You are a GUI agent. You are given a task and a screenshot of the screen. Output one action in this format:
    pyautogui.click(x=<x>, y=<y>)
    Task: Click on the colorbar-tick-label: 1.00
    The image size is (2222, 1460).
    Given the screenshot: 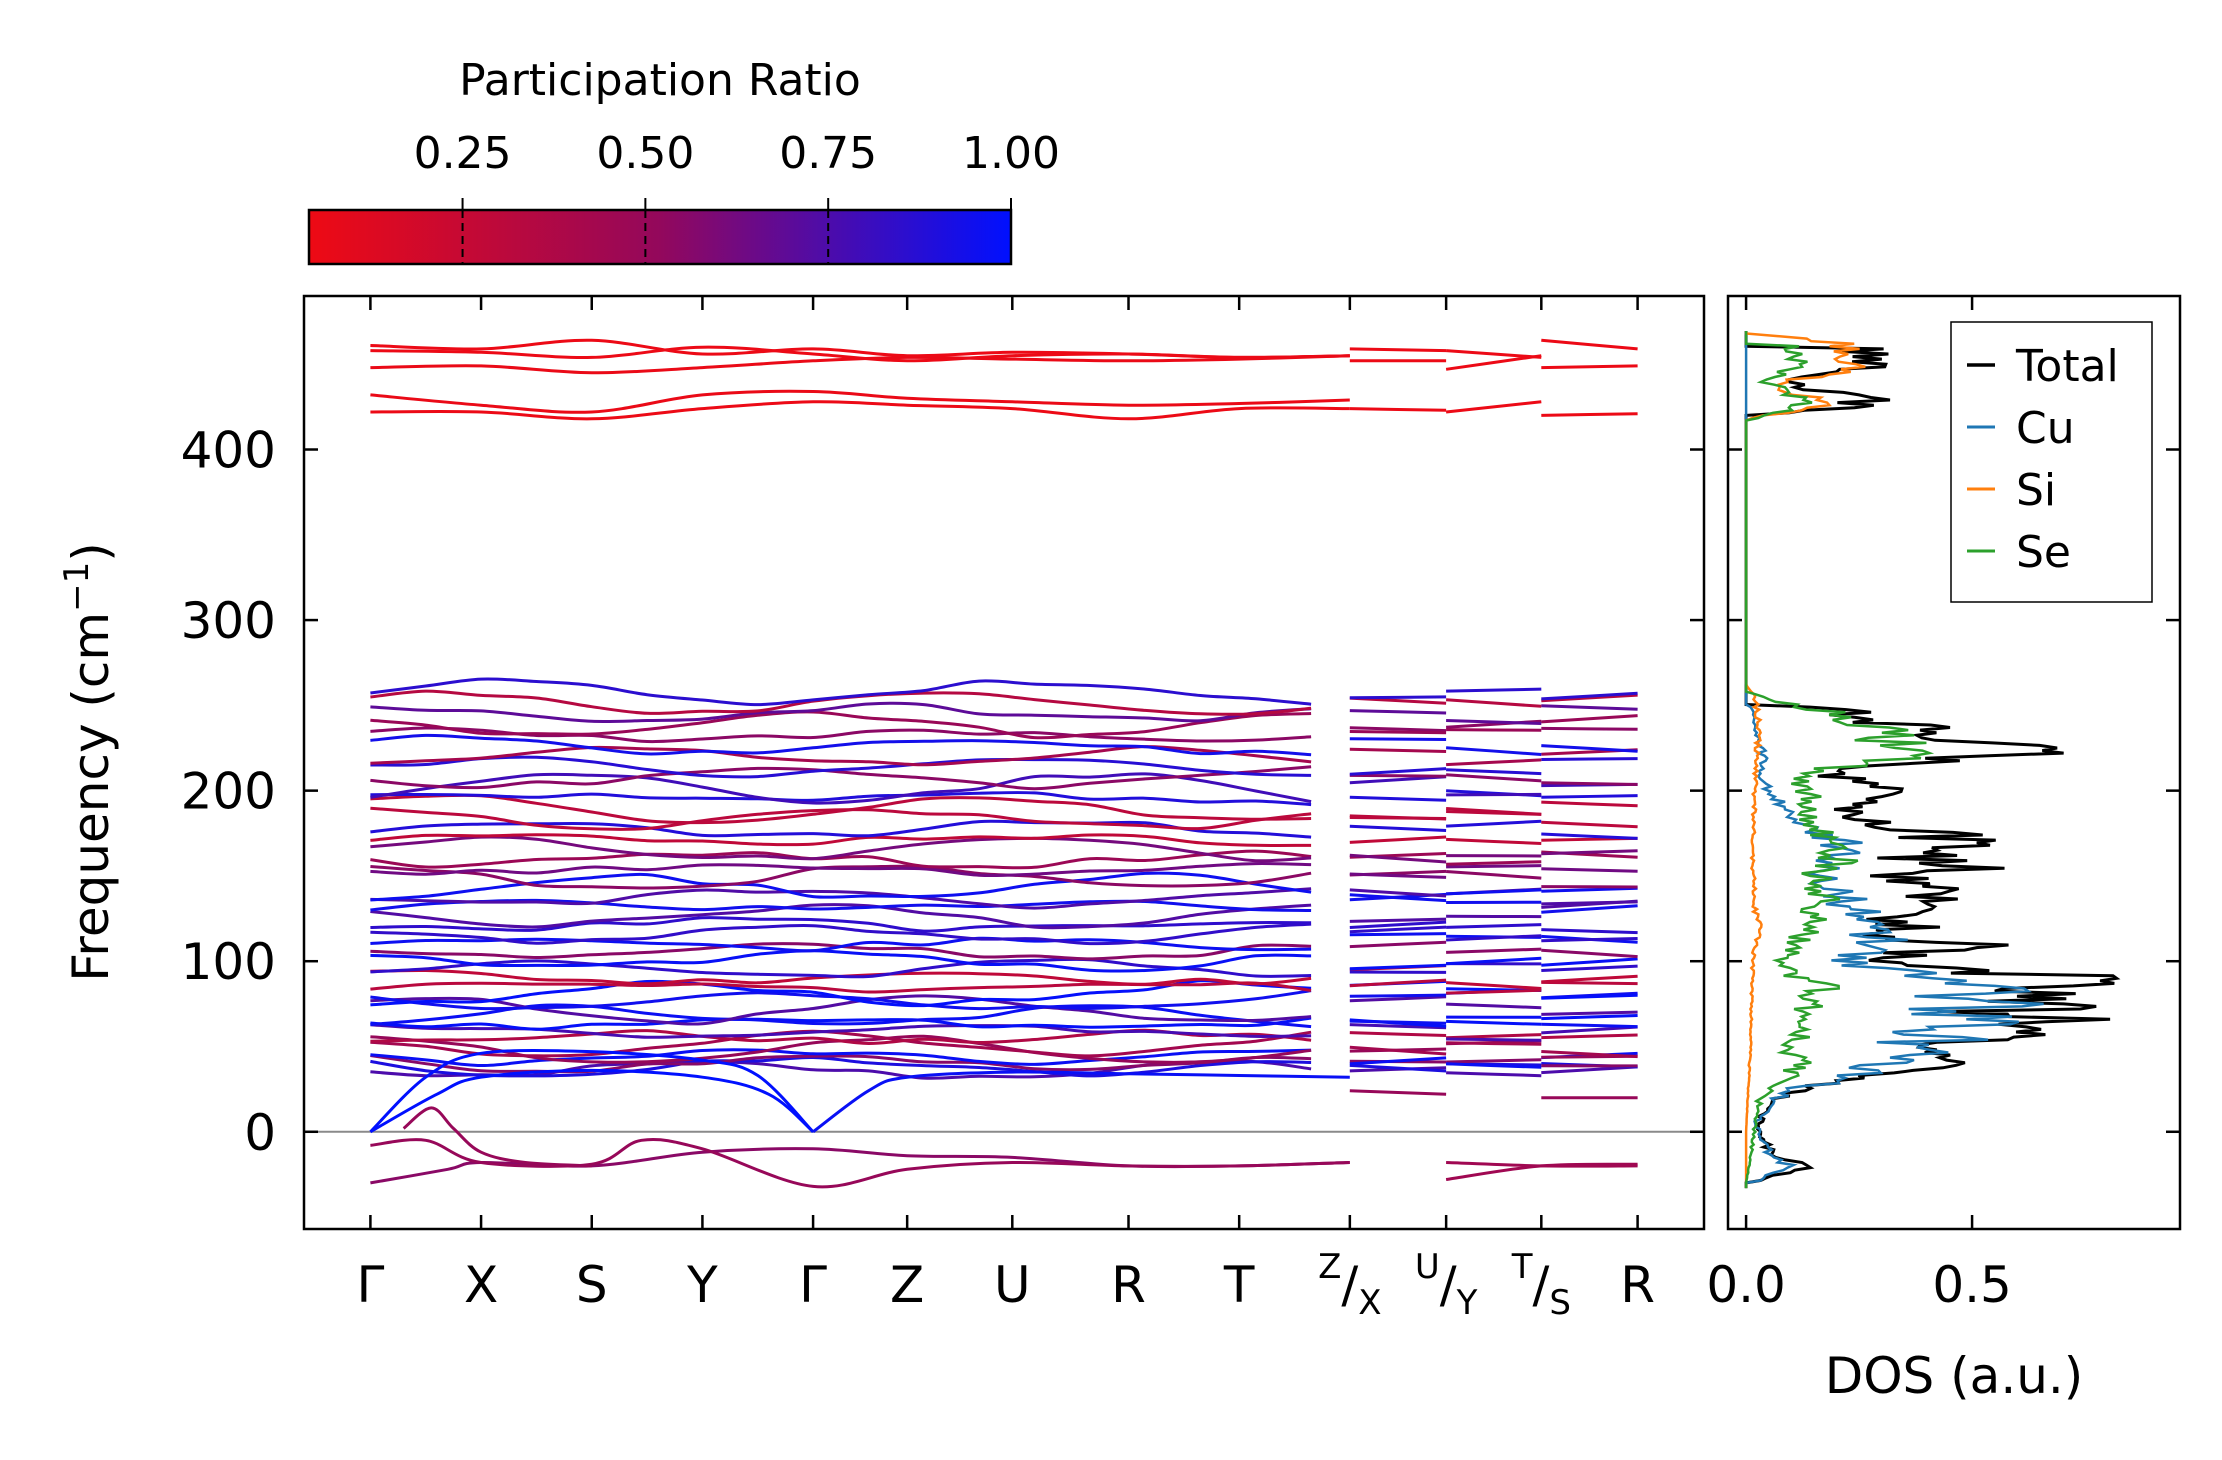 What is the action you would take?
    pyautogui.click(x=1011, y=153)
    